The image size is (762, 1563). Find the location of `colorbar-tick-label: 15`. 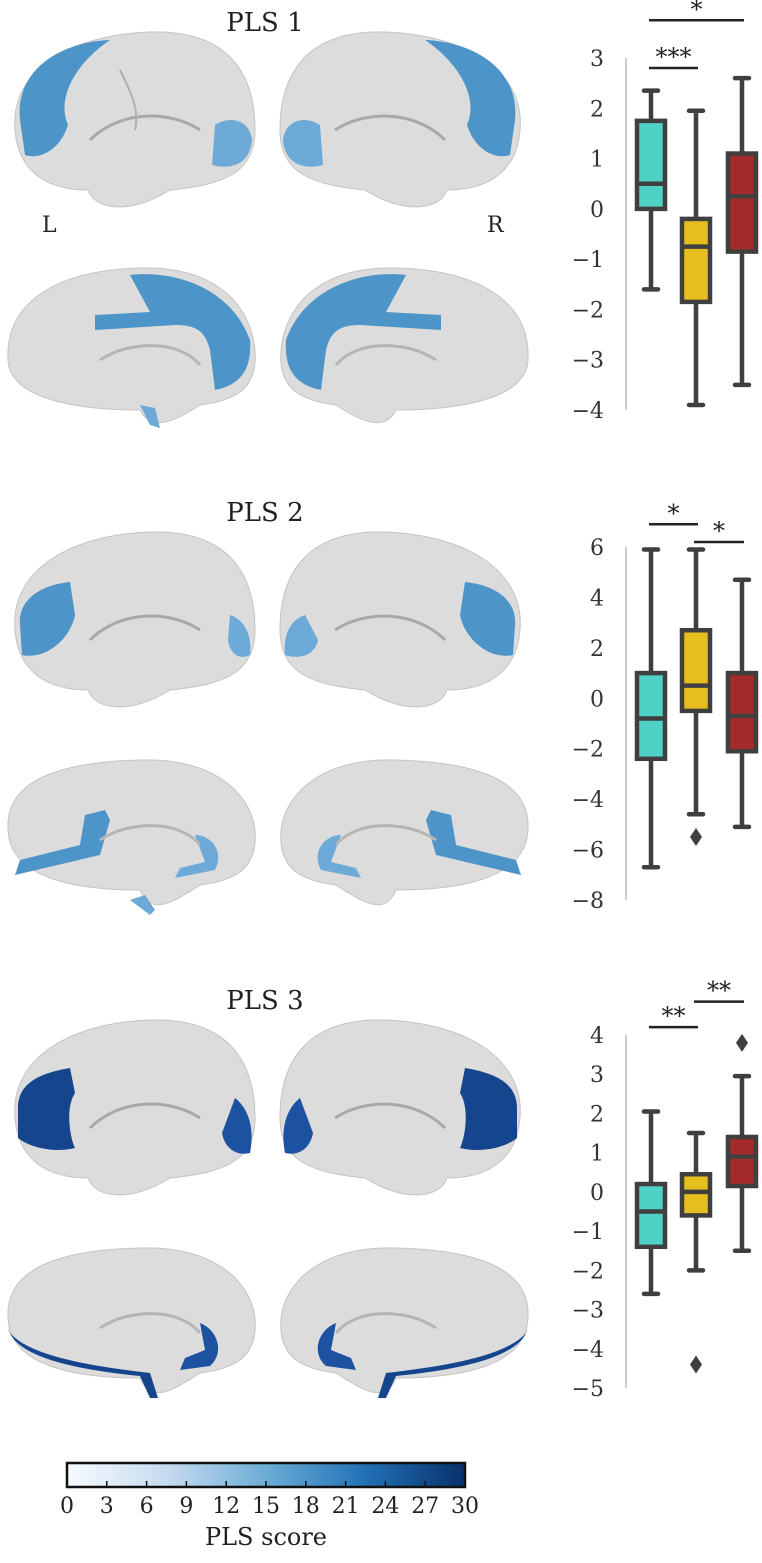

colorbar-tick-label: 15 is located at coordinates (266, 1506).